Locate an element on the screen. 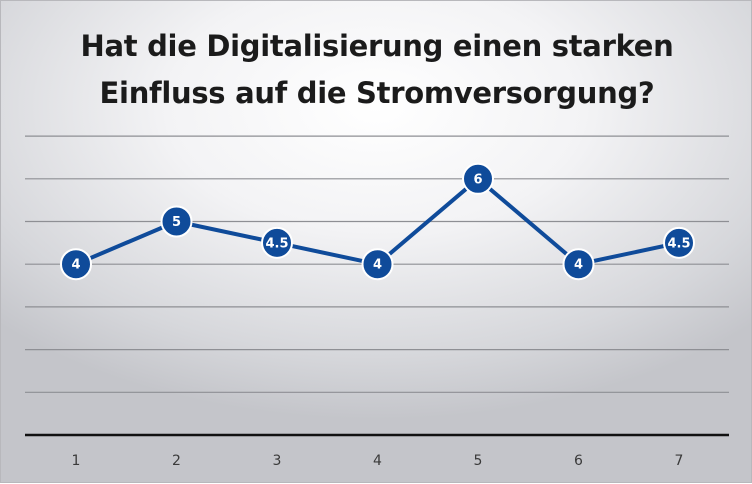  data-label: 6 is located at coordinates (477, 179).